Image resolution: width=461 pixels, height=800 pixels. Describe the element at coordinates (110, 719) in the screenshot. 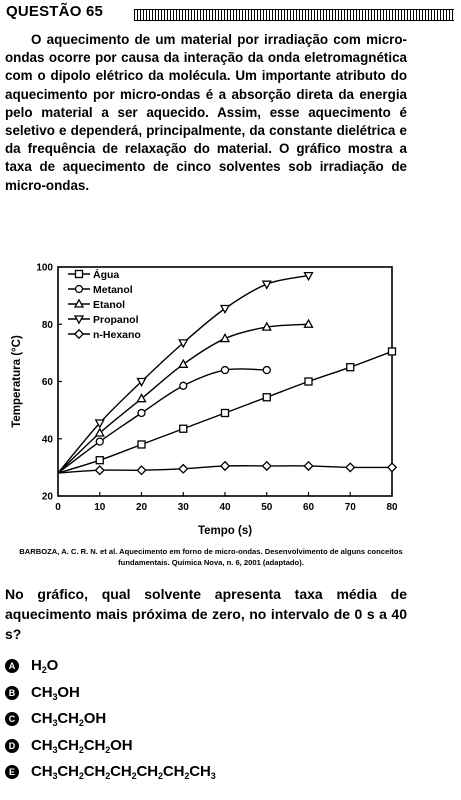

I see `option-c: C CH3CH2OH` at that location.